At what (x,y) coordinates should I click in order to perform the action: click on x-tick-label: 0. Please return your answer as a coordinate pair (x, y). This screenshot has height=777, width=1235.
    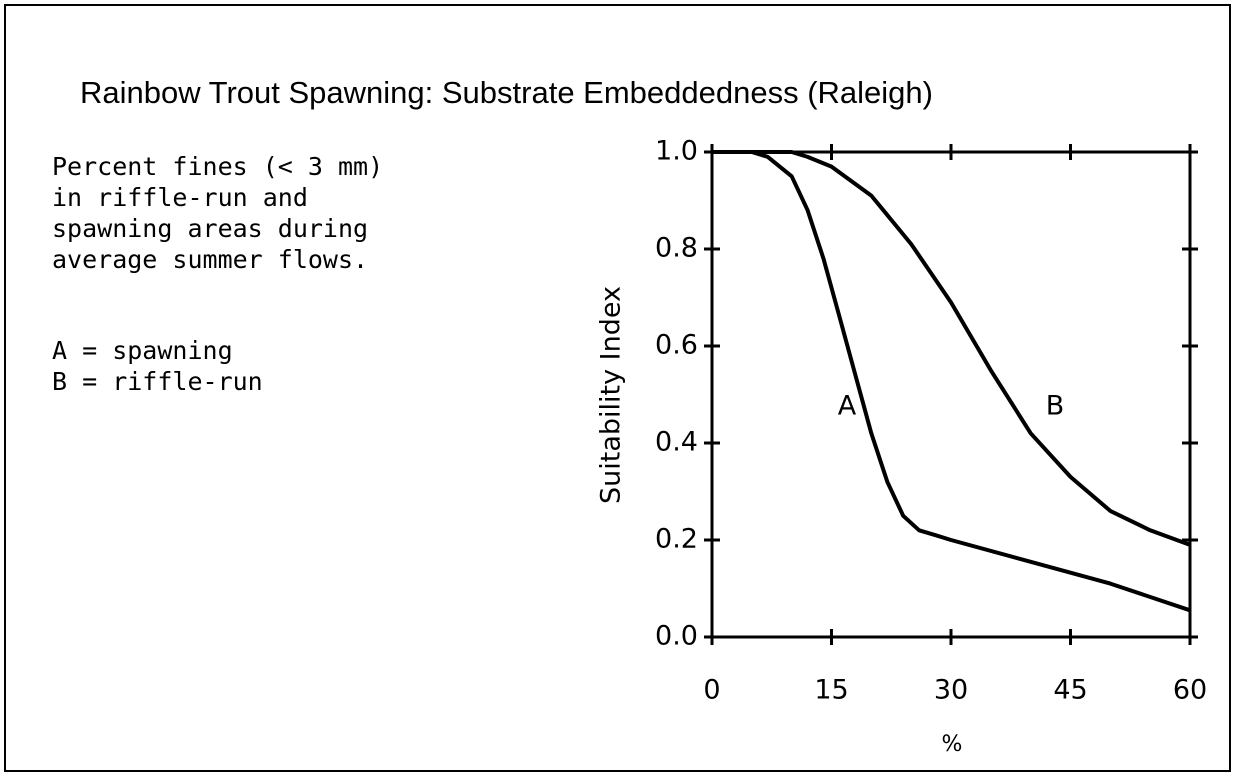
    Looking at the image, I should click on (711, 690).